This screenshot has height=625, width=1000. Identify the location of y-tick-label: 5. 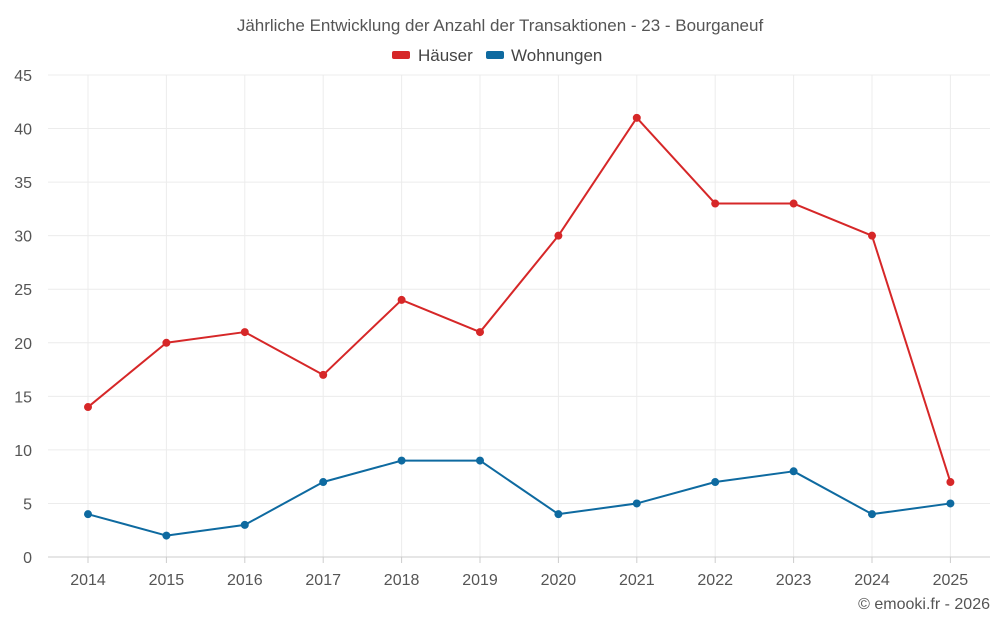
(27, 504).